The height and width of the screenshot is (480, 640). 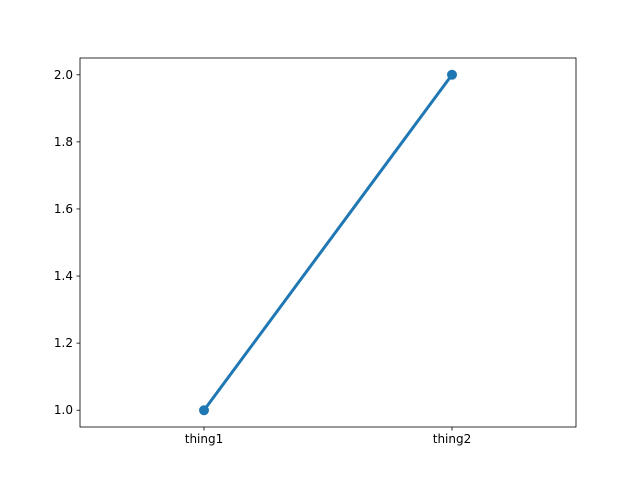 I want to click on y-axis-ticks: 1.0 1.2 1.4 1.6 1.8 2.0, so click(x=67, y=242).